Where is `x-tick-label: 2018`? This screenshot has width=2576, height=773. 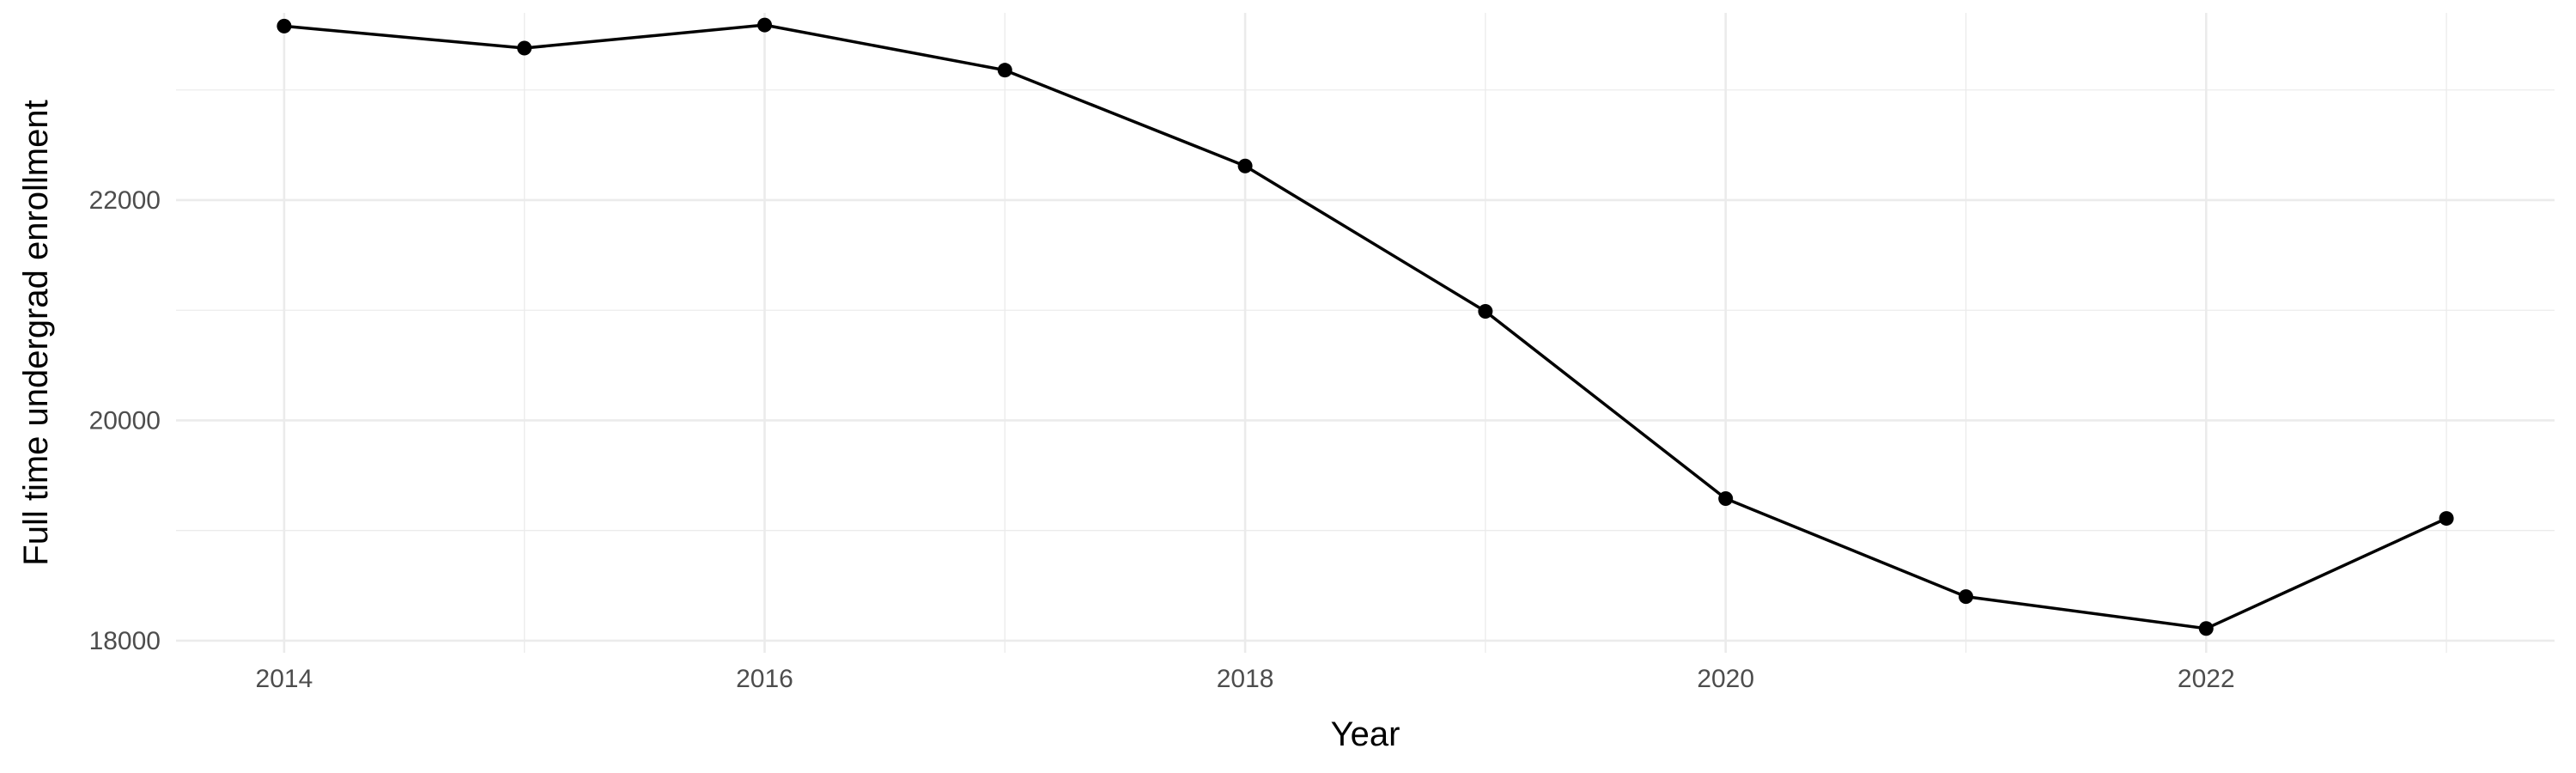 x-tick-label: 2018 is located at coordinates (1246, 679).